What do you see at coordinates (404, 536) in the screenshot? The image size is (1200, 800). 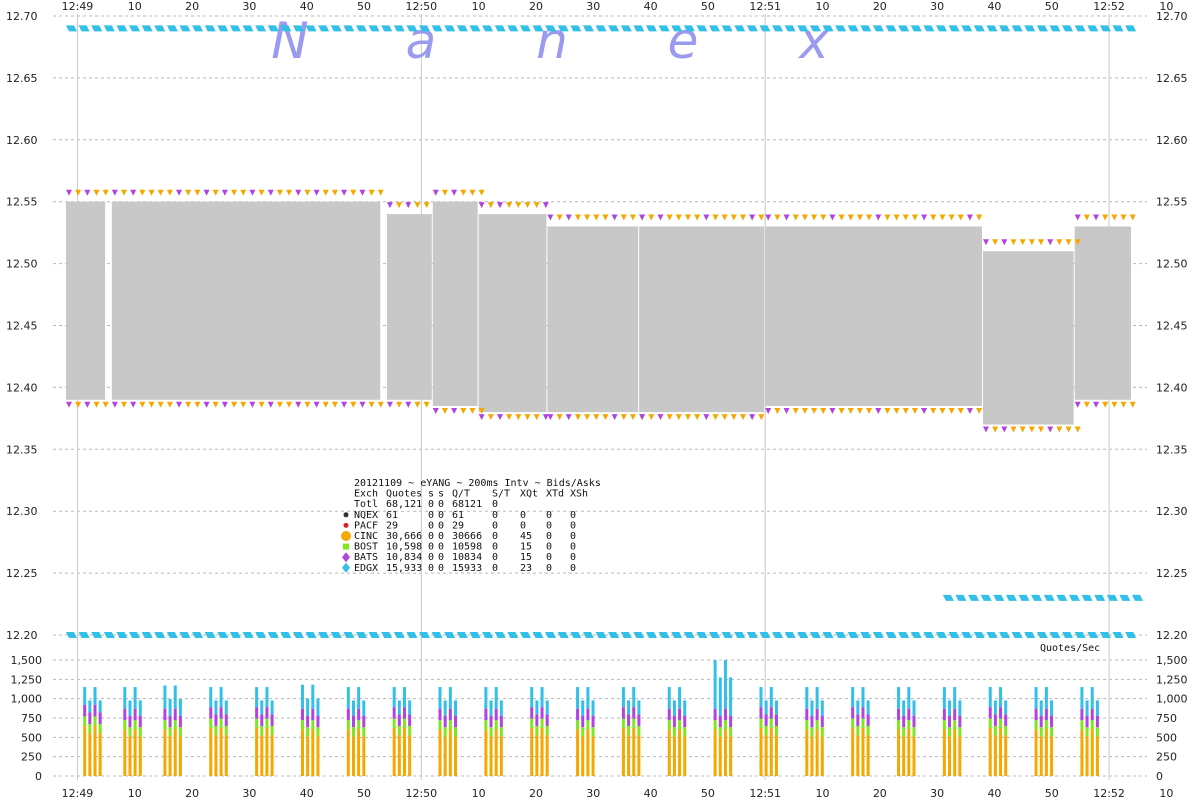 I see `legend-cell: 30,666` at bounding box center [404, 536].